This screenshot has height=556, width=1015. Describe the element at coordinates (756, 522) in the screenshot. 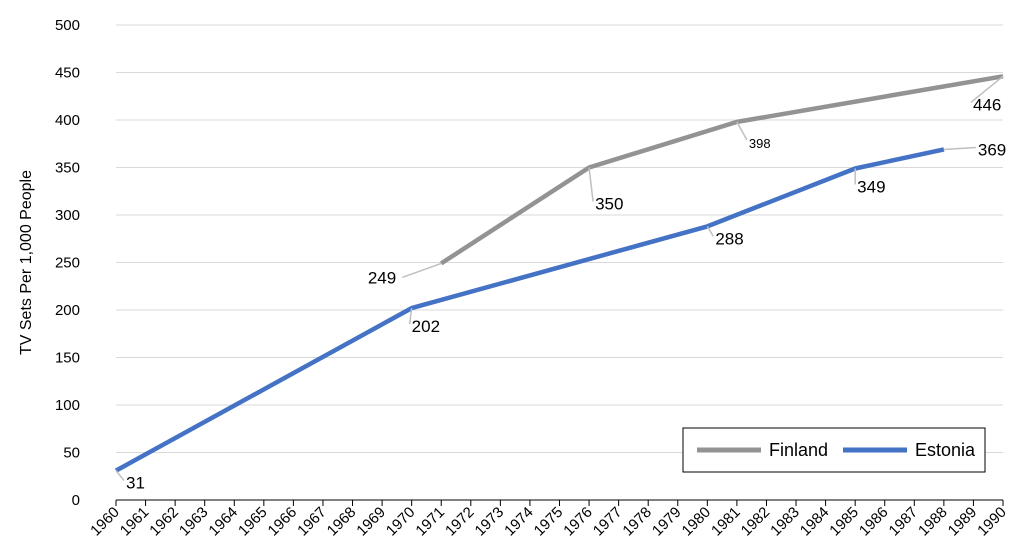

I see `x-tick-label: 1982` at that location.